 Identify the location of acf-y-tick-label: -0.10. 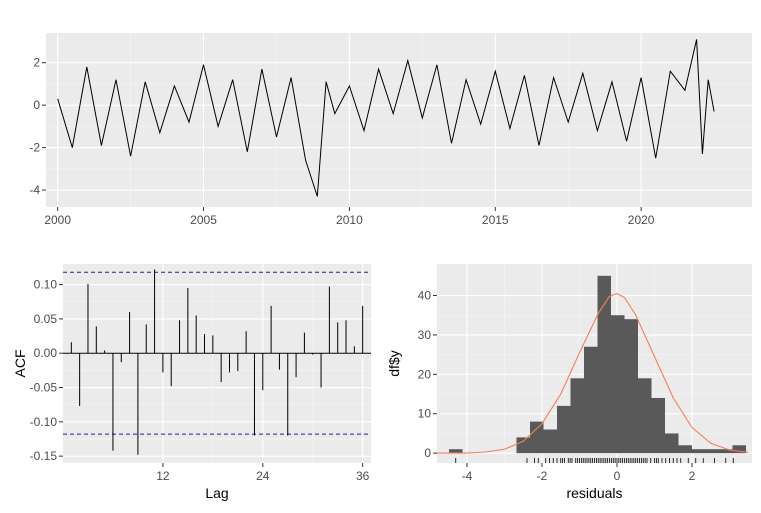
(44, 422).